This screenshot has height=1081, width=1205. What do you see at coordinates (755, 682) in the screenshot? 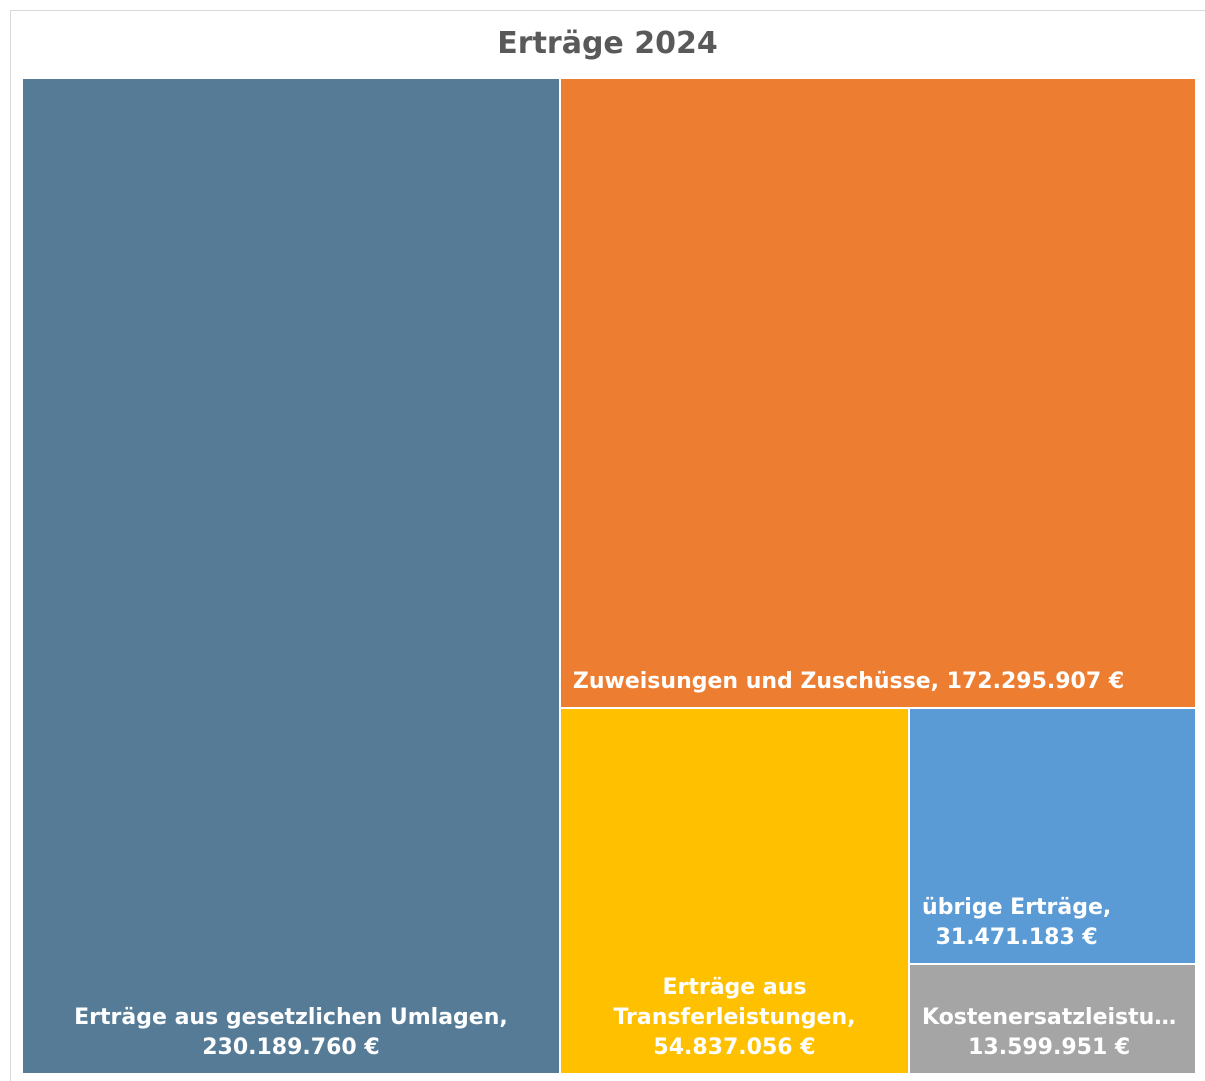
I see `category-label: Zuweisungen und Zuschüsse,` at bounding box center [755, 682].